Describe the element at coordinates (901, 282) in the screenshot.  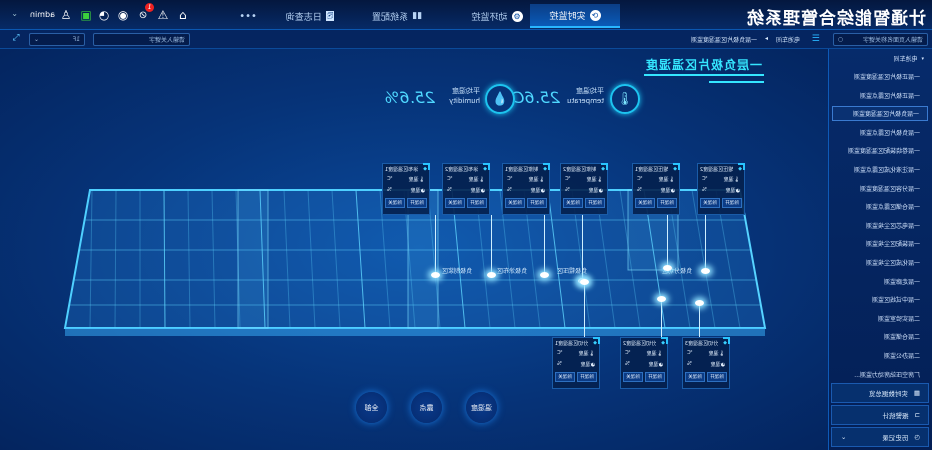
I see `tree-item: 一层走廊监测` at that location.